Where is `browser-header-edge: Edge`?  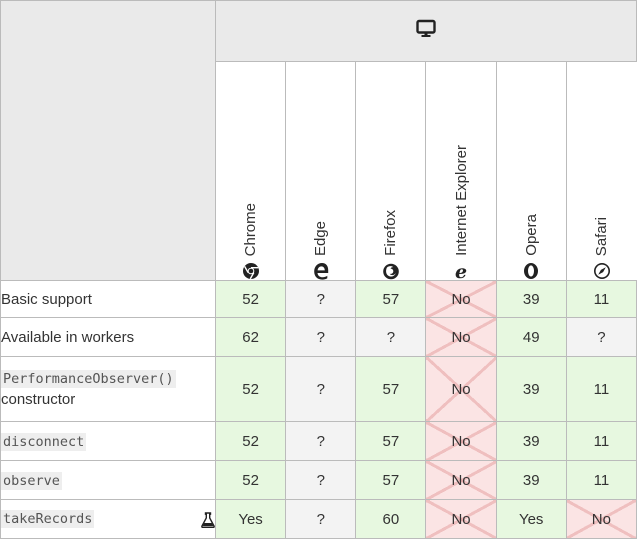
browser-header-edge: Edge is located at coordinates (321, 171).